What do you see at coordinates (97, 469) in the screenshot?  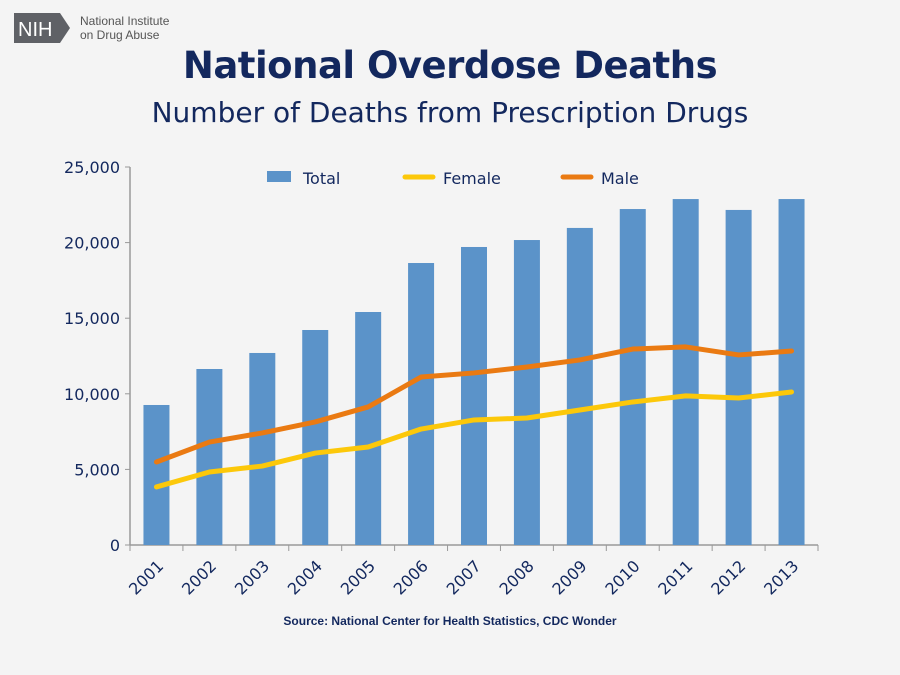 I see `y-tick-label: 5,000` at bounding box center [97, 469].